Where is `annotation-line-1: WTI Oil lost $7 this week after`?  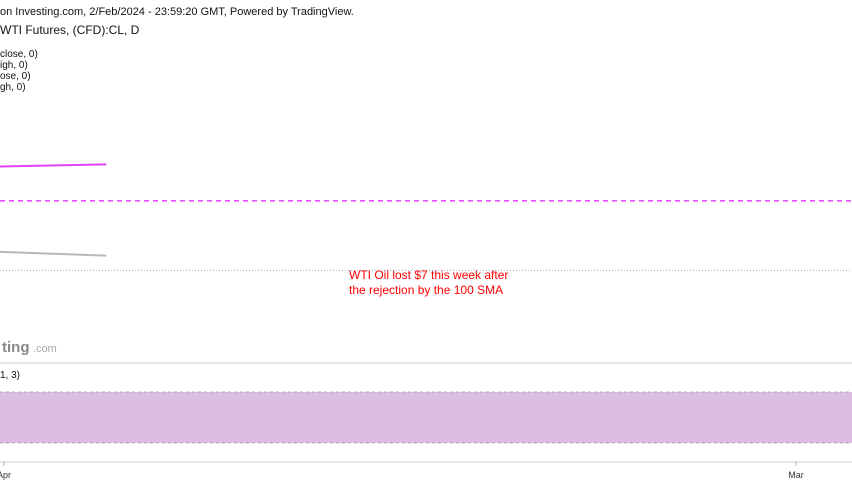
annotation-line-1: WTI Oil lost $7 this week after is located at coordinates (428, 275).